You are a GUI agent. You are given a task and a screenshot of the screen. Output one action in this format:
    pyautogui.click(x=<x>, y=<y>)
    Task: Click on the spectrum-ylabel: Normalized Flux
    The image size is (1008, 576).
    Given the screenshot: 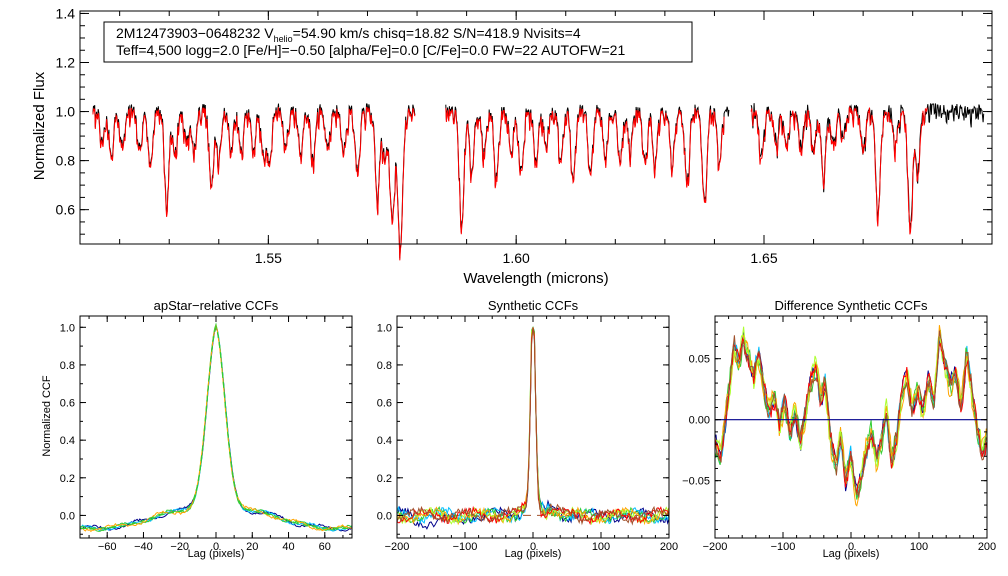 What is the action you would take?
    pyautogui.click(x=39, y=125)
    